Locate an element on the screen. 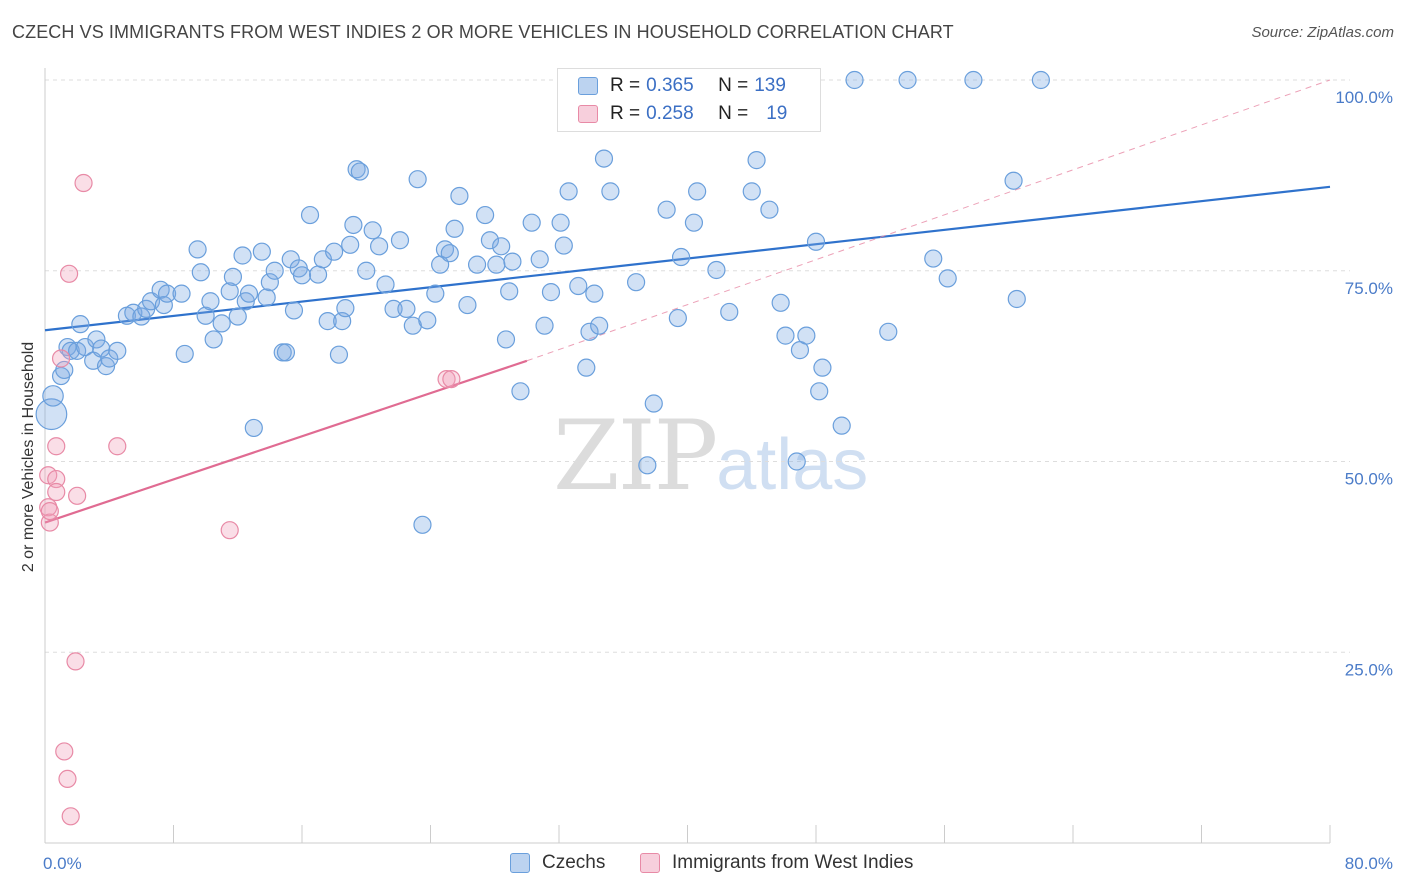  legend-item-czechs: Czechs is located at coordinates (557, 863).